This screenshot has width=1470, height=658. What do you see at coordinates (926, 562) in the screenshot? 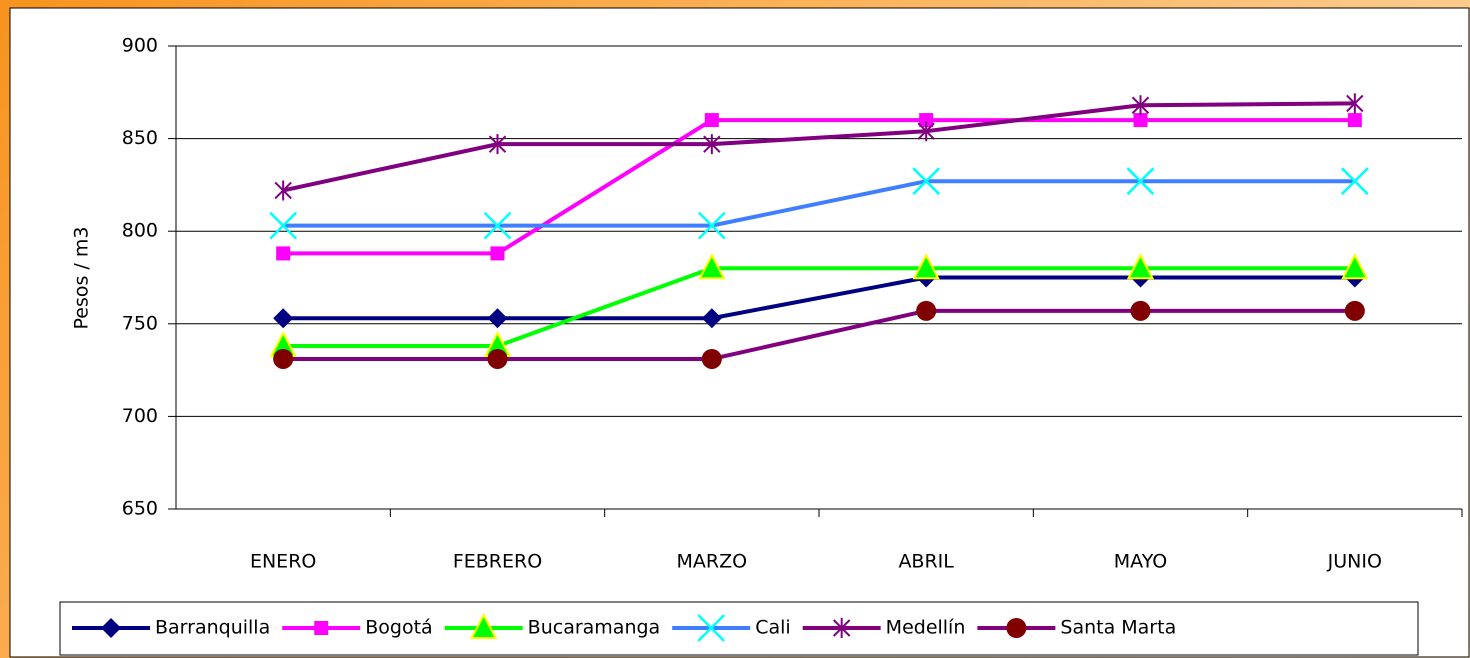
I see `x-tick-label: ABRIL` at bounding box center [926, 562].